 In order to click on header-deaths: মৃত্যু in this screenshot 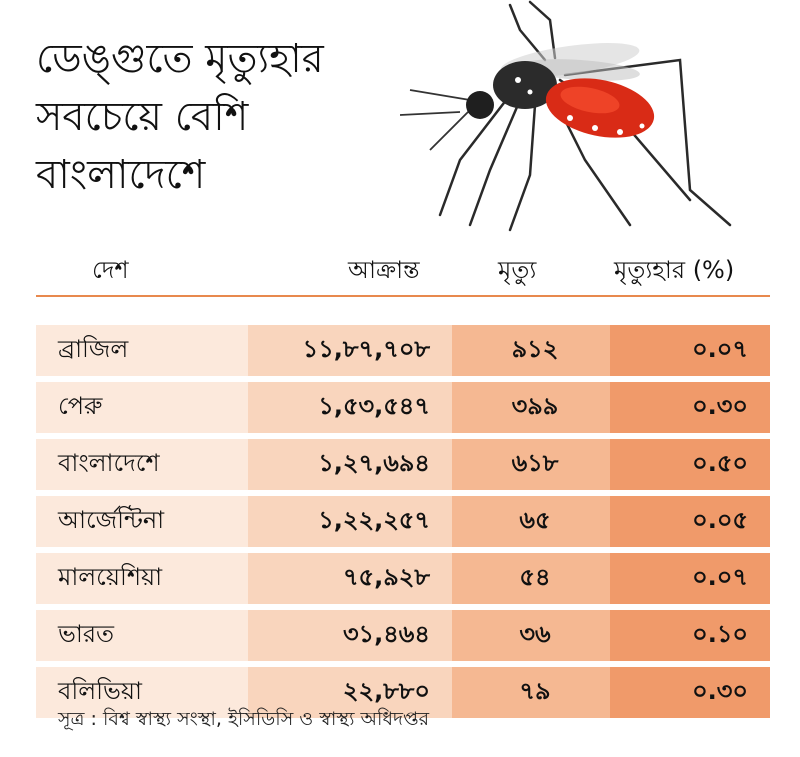, I will do `click(517, 270)`.